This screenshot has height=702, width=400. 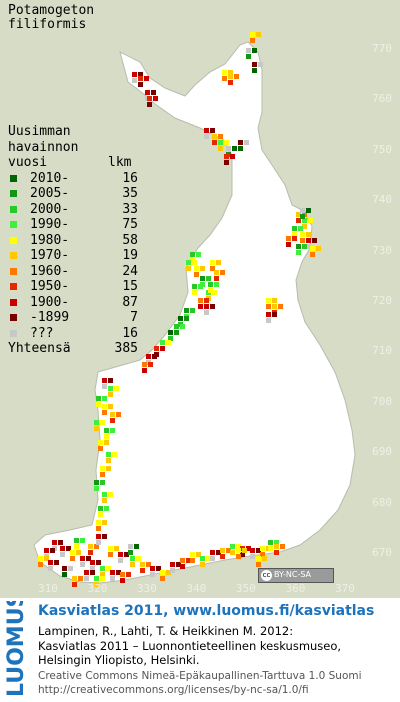 I want to click on legend-row: 2000- 33, so click(x=73, y=210).